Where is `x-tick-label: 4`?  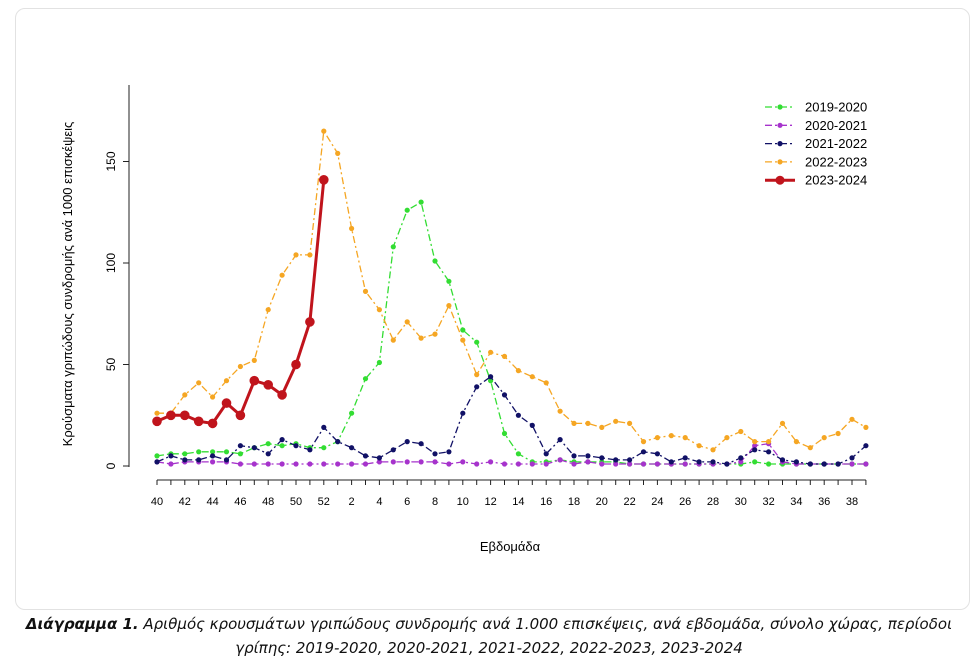 x-tick-label: 4 is located at coordinates (379, 502).